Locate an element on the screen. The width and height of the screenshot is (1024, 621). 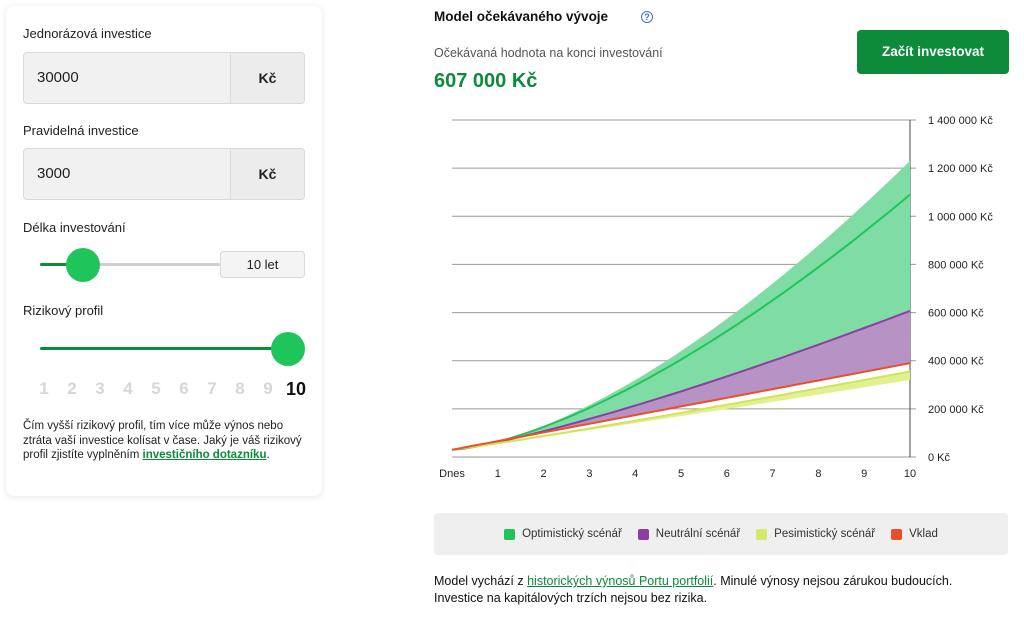
y-tick-label: 200 000 Kč is located at coordinates (956, 410).